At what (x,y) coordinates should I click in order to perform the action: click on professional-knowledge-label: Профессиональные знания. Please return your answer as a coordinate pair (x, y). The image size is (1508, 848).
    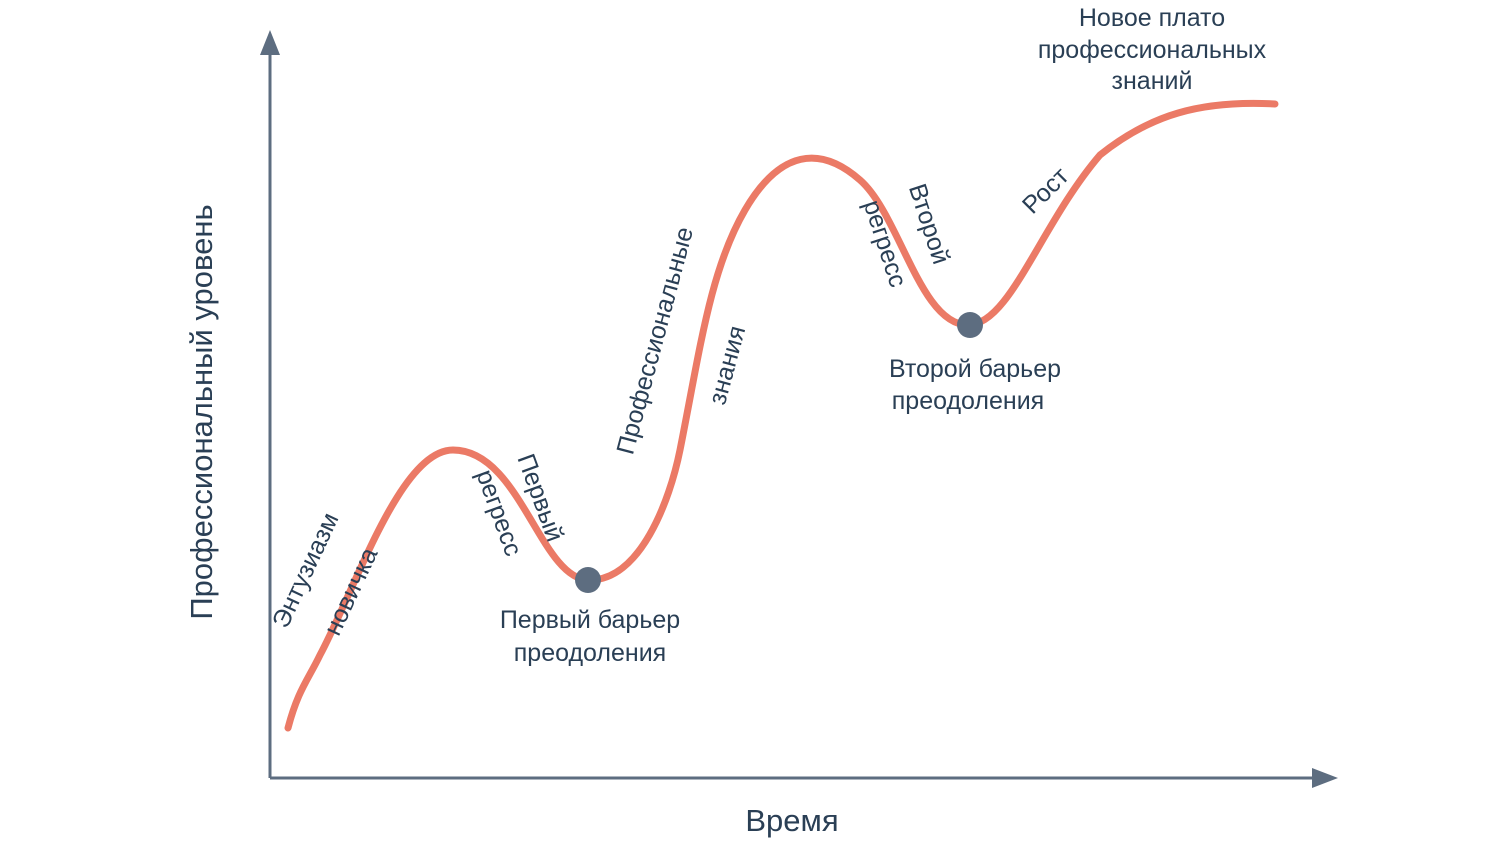
    Looking at the image, I should click on (681, 340).